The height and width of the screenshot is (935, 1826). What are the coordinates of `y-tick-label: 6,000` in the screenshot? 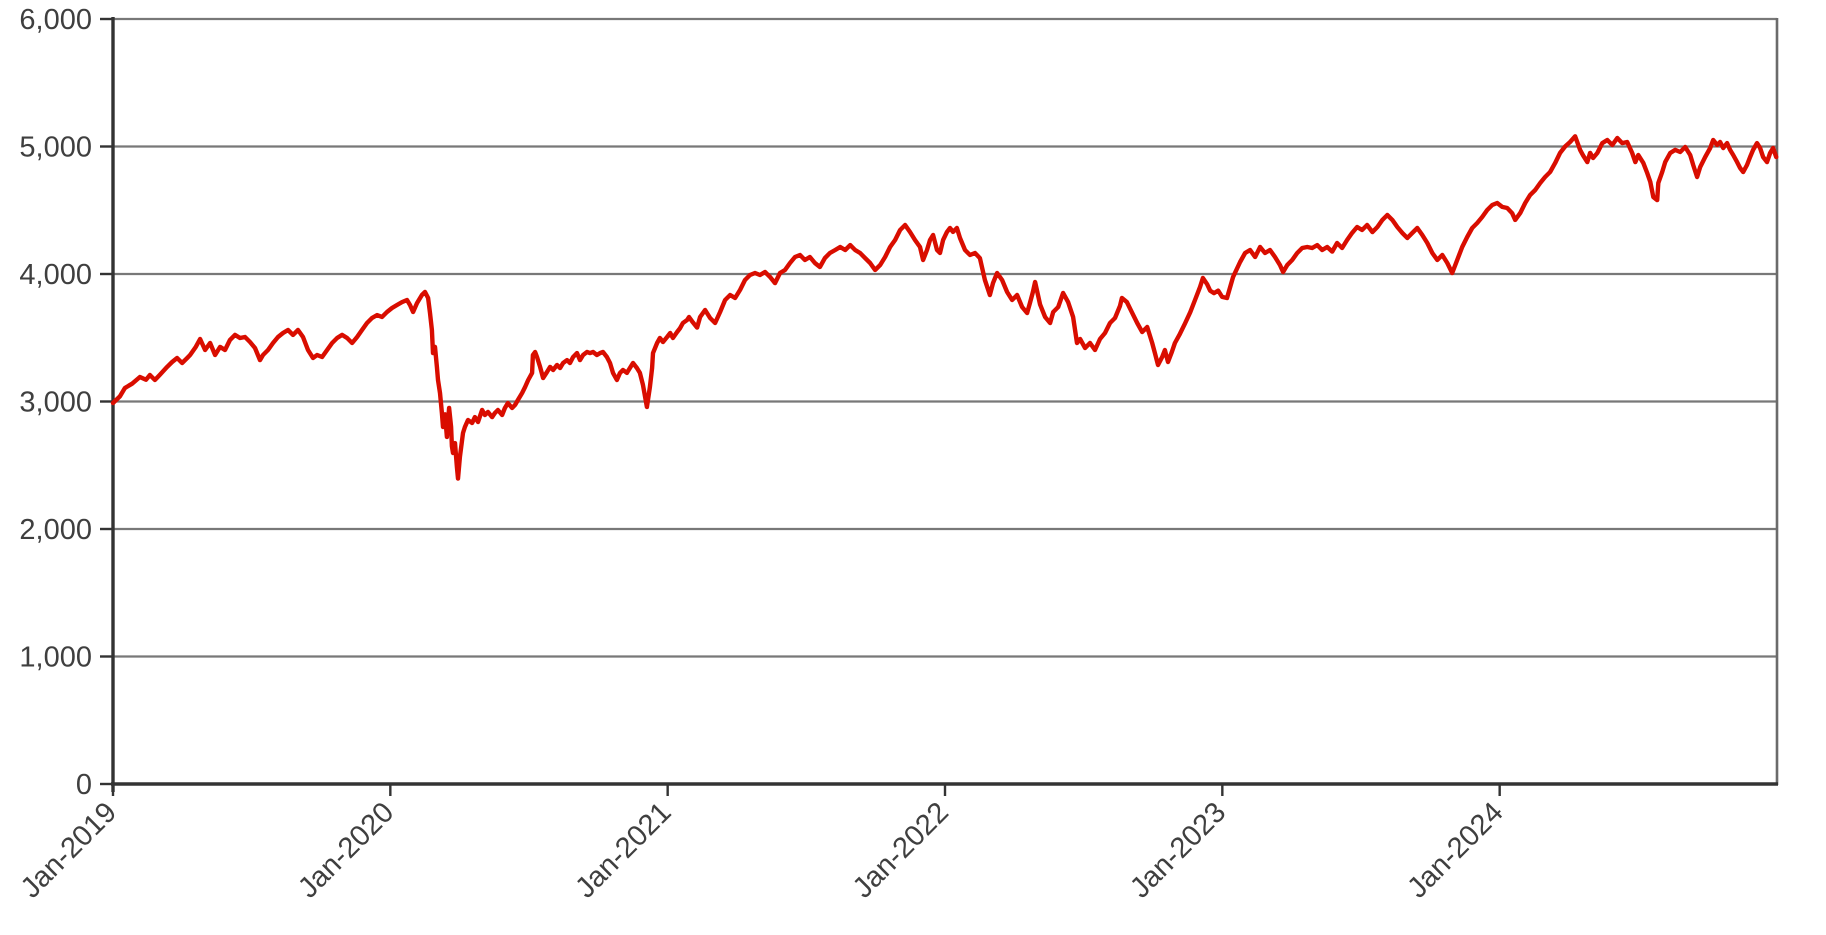 It's located at (55, 20).